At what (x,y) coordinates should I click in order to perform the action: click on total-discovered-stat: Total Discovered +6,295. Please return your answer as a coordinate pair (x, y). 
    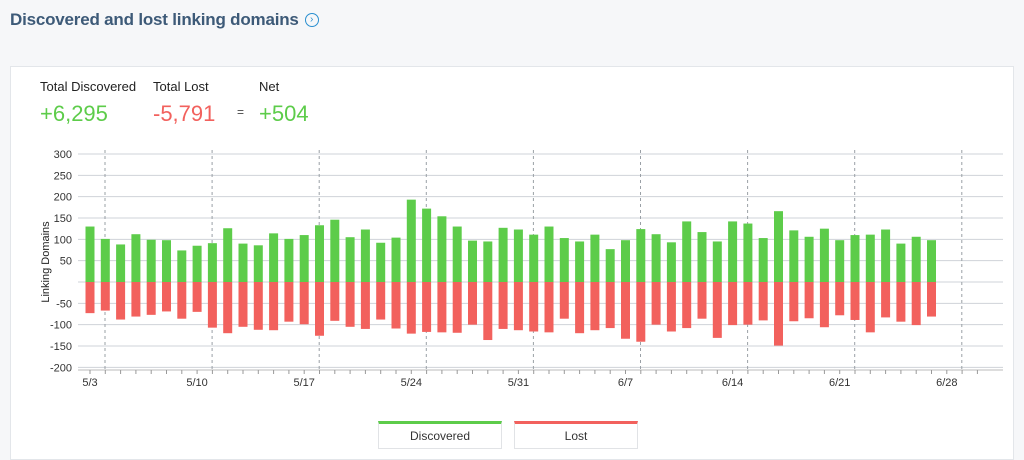
    Looking at the image, I should click on (88, 103).